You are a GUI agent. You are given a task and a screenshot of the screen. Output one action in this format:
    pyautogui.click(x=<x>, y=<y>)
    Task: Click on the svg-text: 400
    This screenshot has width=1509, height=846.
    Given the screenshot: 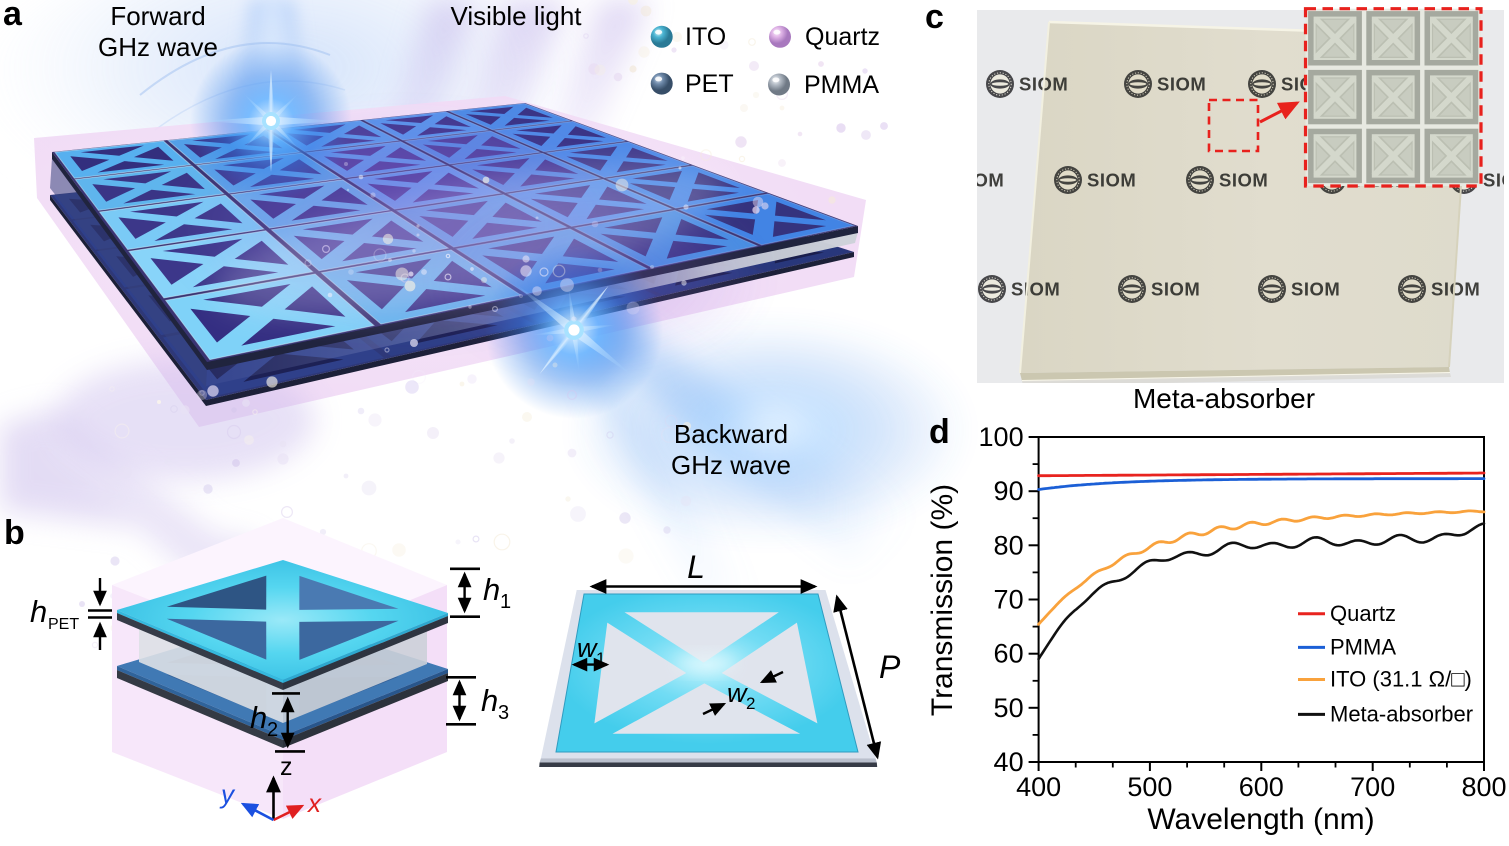 What is the action you would take?
    pyautogui.click(x=1038, y=787)
    